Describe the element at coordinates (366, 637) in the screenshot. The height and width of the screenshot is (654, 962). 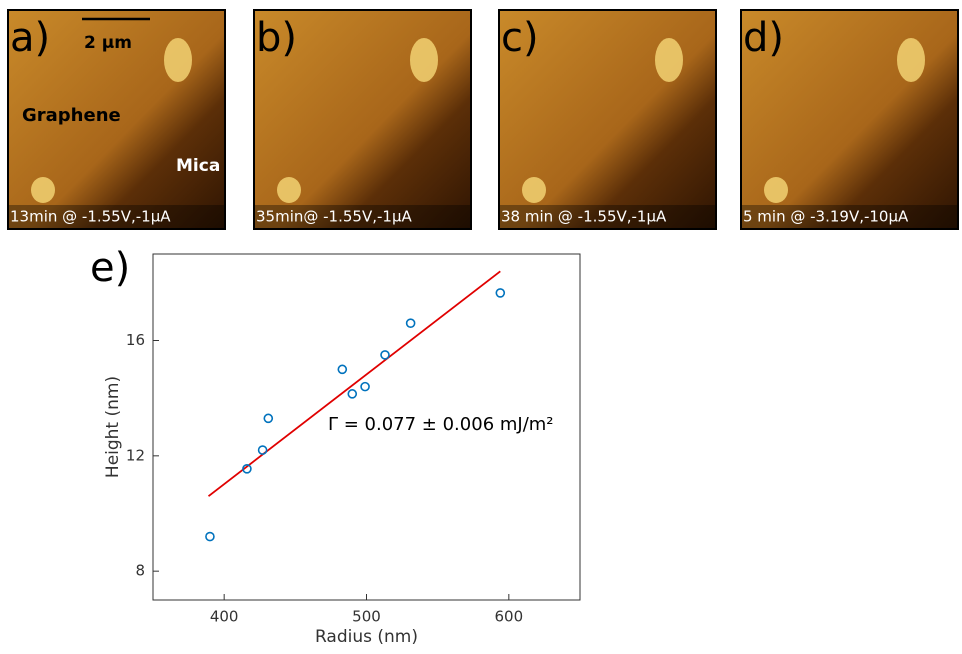
I see `x-axis-label: Radius (nm)` at that location.